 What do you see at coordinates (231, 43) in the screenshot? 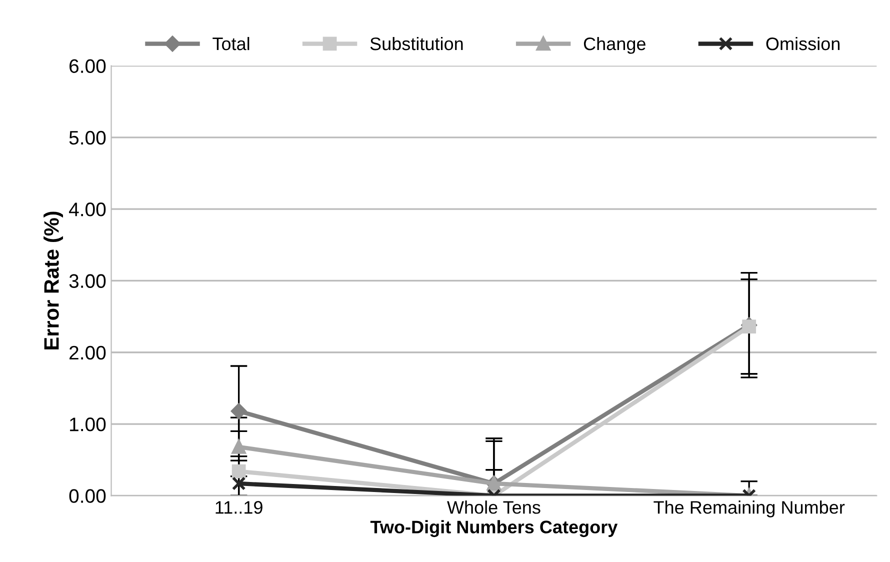
I see `legend-label: Total` at bounding box center [231, 43].